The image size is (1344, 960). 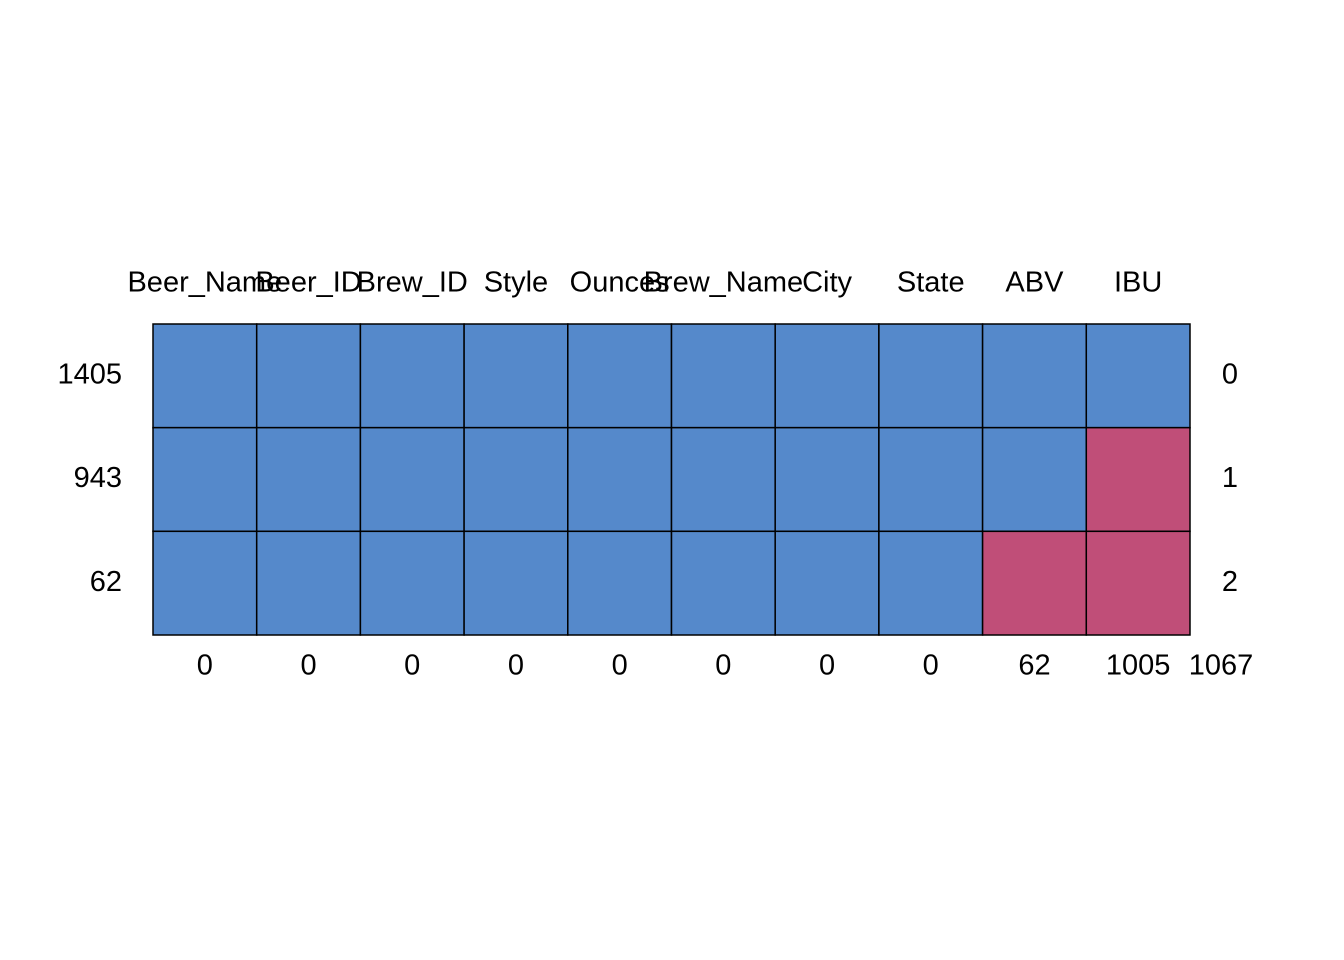 What do you see at coordinates (1230, 582) in the screenshot?
I see `row-missing: 2` at bounding box center [1230, 582].